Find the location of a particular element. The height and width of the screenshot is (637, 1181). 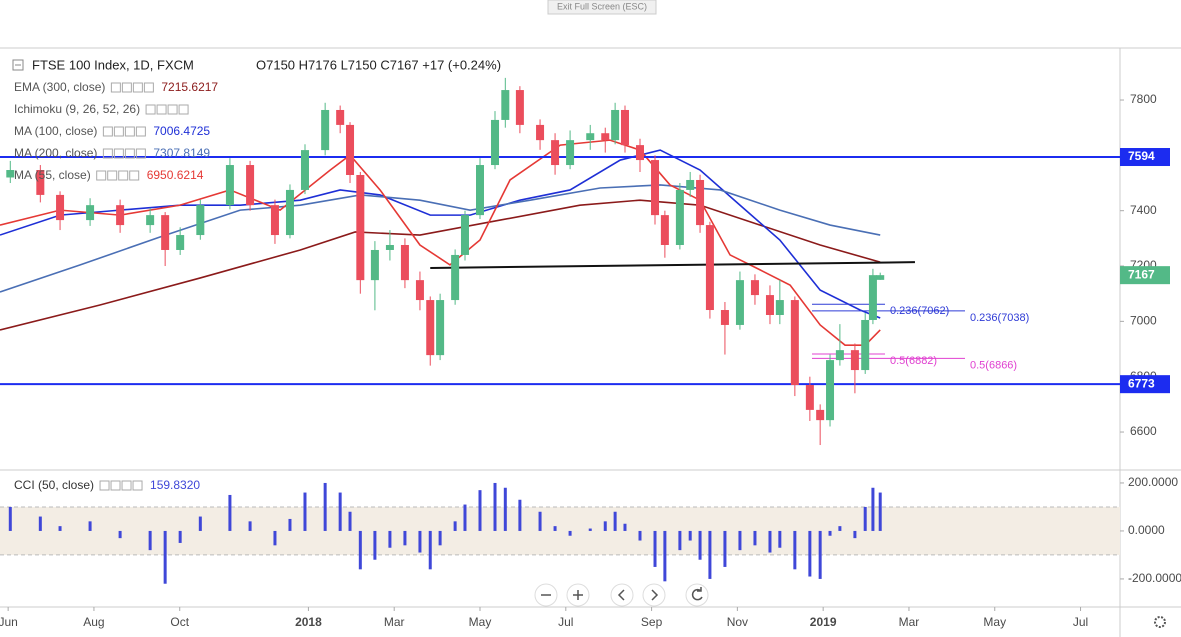

fib-label: 0.236(7038) is located at coordinates (999, 318).